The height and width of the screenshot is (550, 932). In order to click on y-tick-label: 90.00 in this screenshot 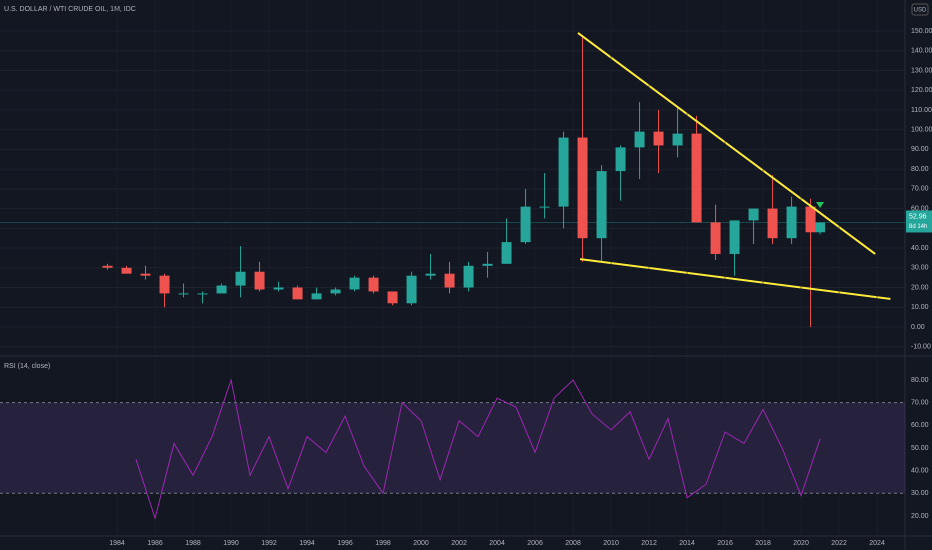, I will do `click(920, 149)`.